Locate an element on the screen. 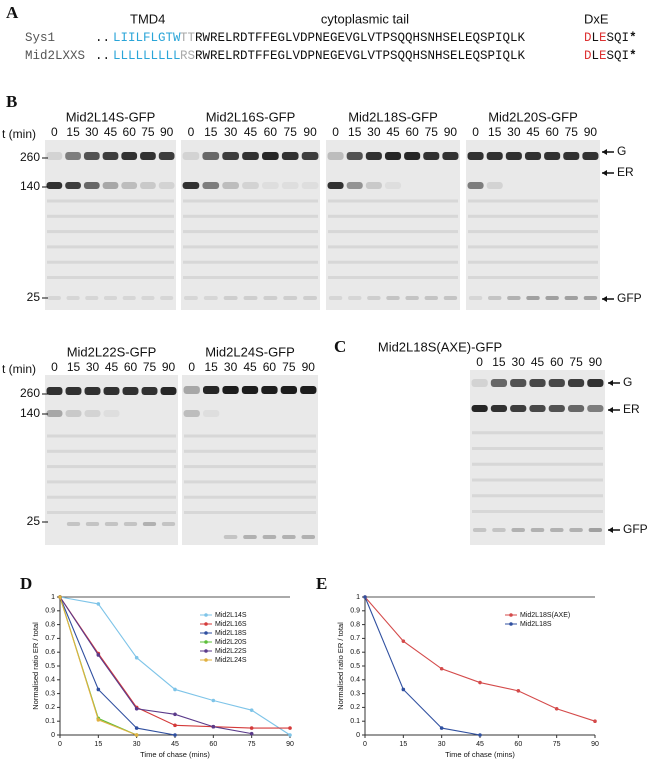 The image size is (647, 762). x-tick-label: 75 is located at coordinates (252, 744).